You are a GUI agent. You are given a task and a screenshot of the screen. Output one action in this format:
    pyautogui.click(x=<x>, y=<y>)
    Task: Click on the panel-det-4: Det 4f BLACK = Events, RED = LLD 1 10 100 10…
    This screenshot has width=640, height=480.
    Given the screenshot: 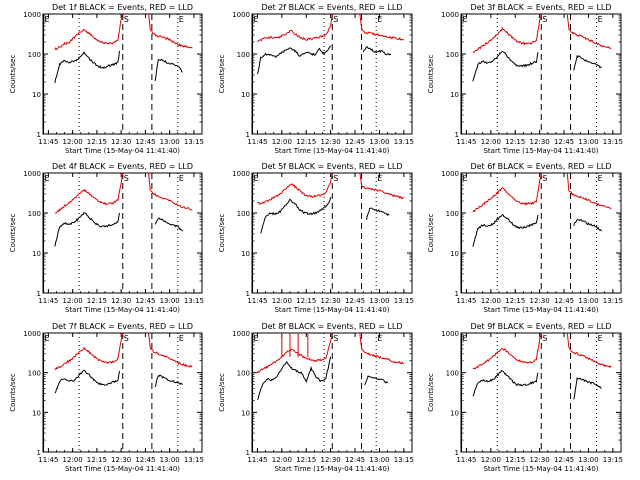 What is the action you would take?
    pyautogui.click(x=106, y=238)
    